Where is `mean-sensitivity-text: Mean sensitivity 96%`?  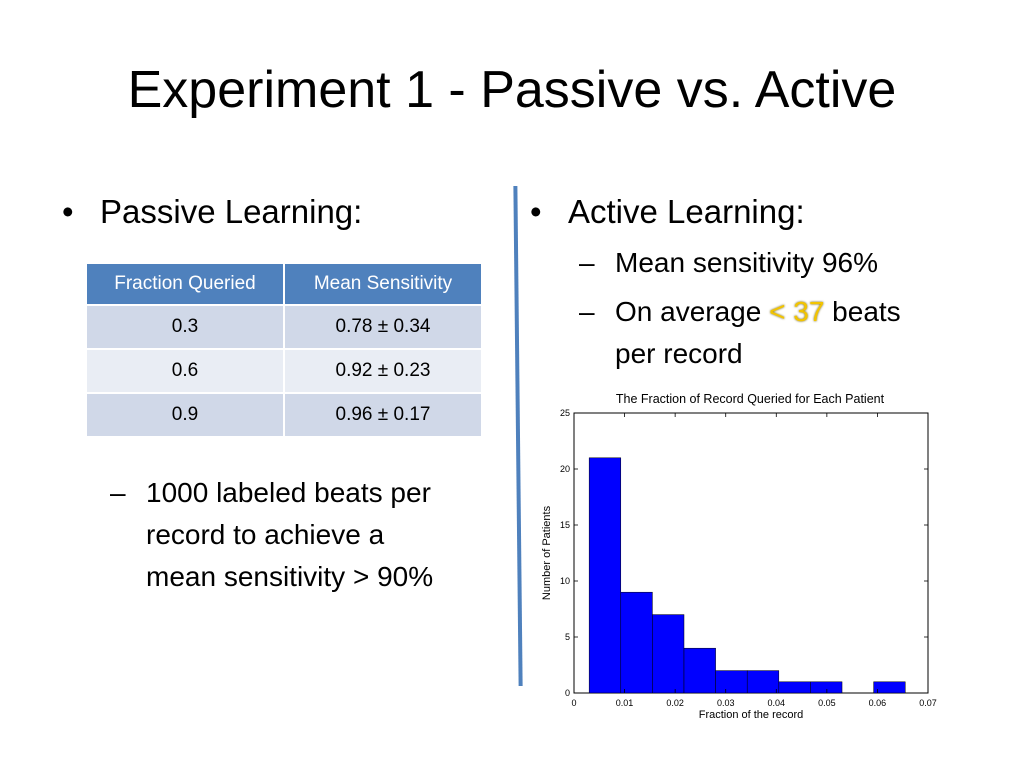
mean-sensitivity-text: Mean sensitivity 96% is located at coordinates (747, 262).